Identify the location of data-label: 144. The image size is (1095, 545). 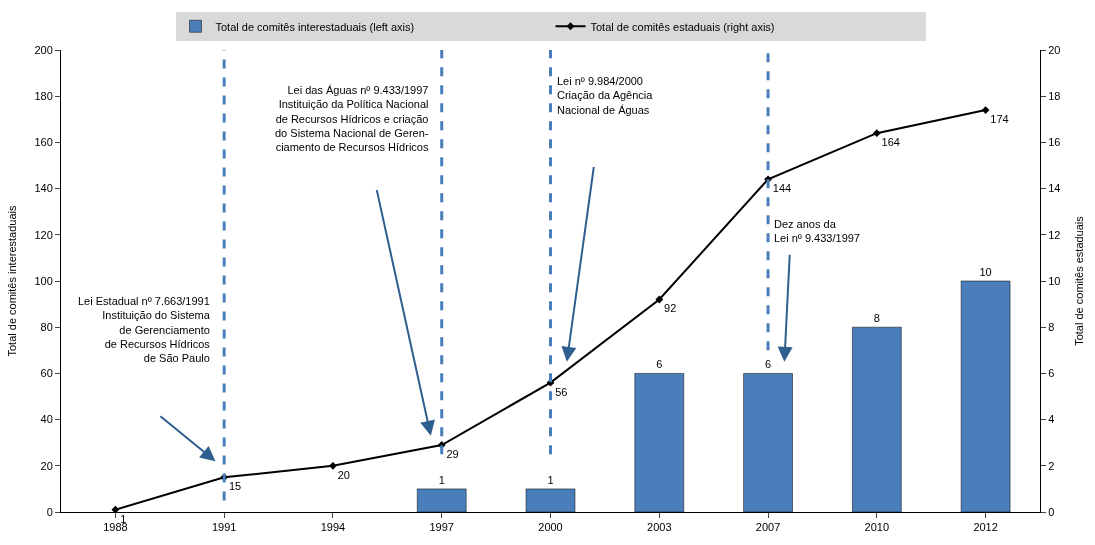
(782, 188).